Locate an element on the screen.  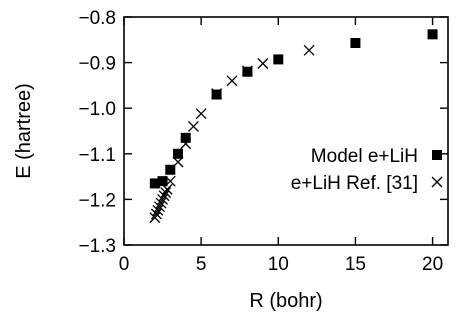
y-tick-label: −1.2 is located at coordinates (97, 200).